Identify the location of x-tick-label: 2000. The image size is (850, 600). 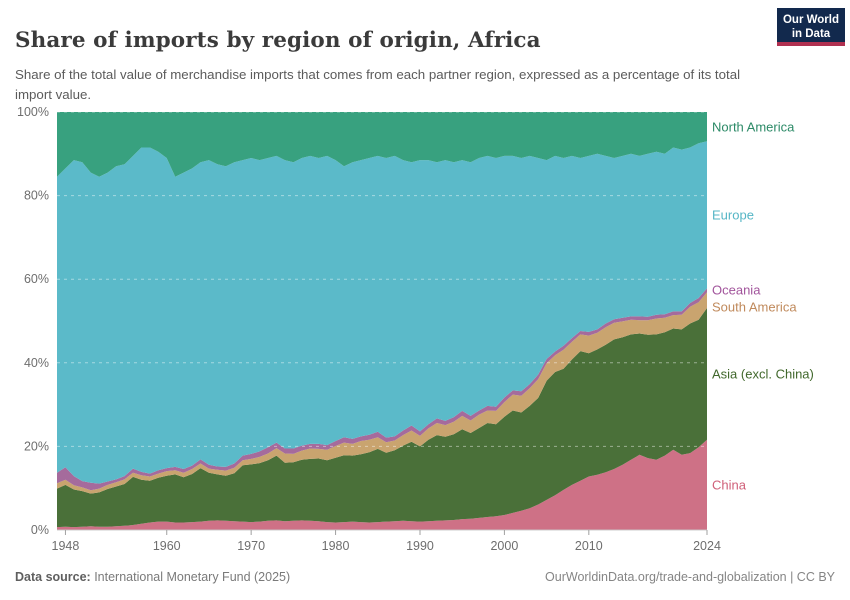
(504, 546).